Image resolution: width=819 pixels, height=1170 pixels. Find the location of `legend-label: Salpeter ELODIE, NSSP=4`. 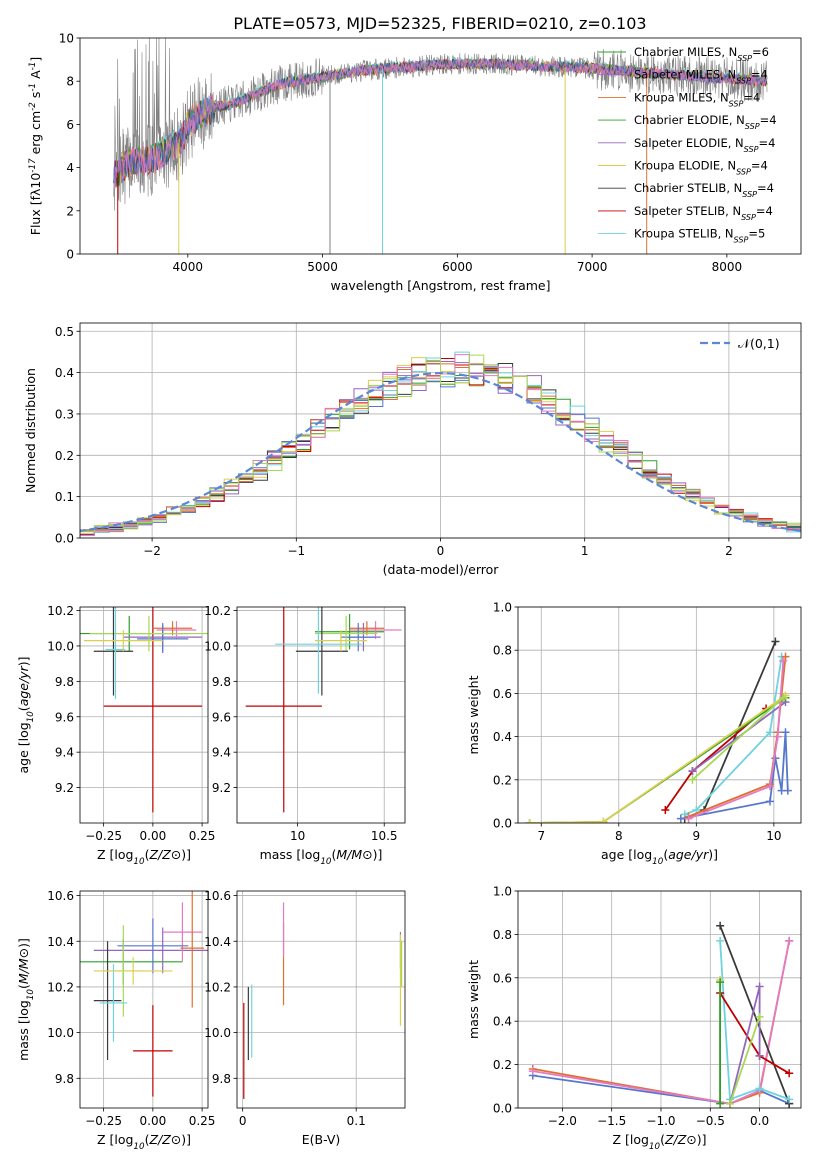

legend-label: Salpeter ELODIE, NSSP=4 is located at coordinates (704, 145).